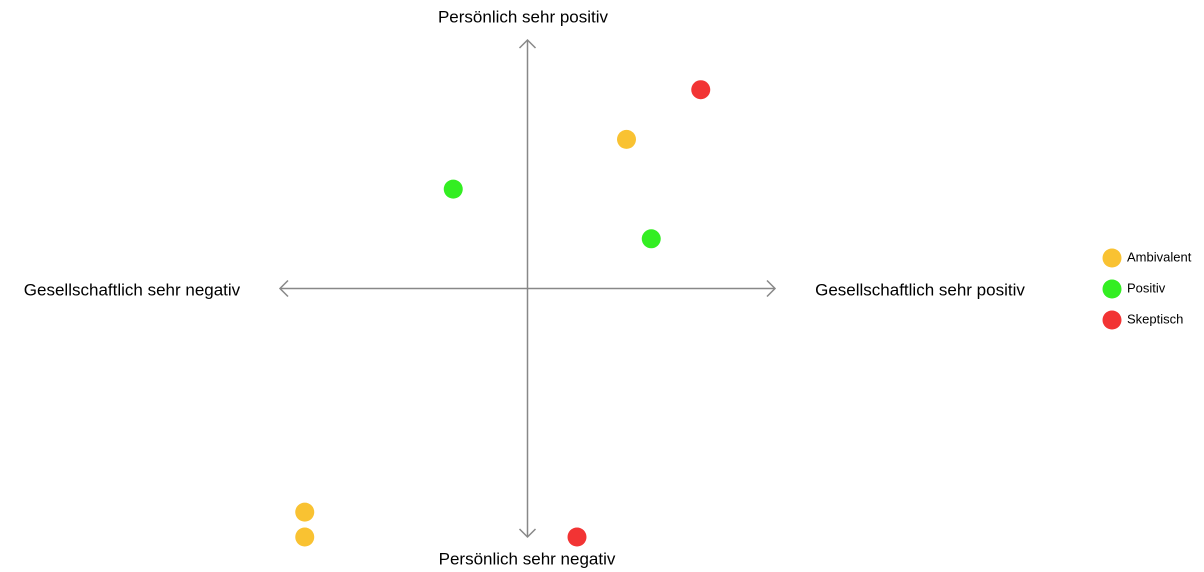  Describe the element at coordinates (527, 558) in the screenshot. I see `axis-label-bottom: Persönlich sehr negativ` at that location.